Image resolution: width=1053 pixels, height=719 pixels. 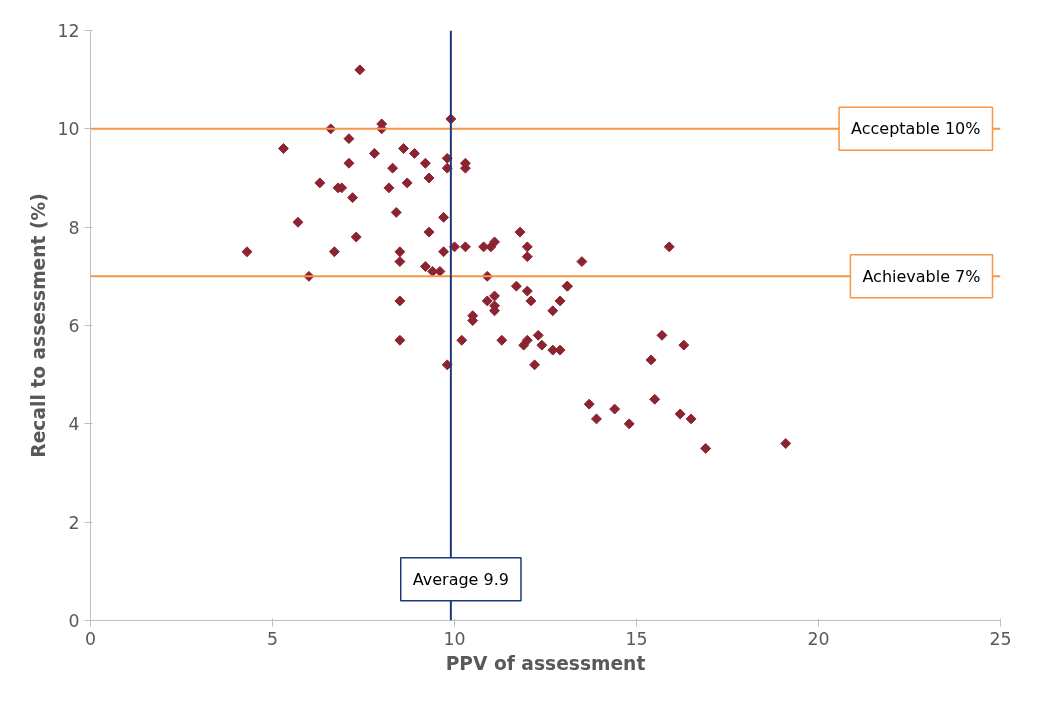 I want to click on x-tick-label: 20, so click(x=818, y=638).